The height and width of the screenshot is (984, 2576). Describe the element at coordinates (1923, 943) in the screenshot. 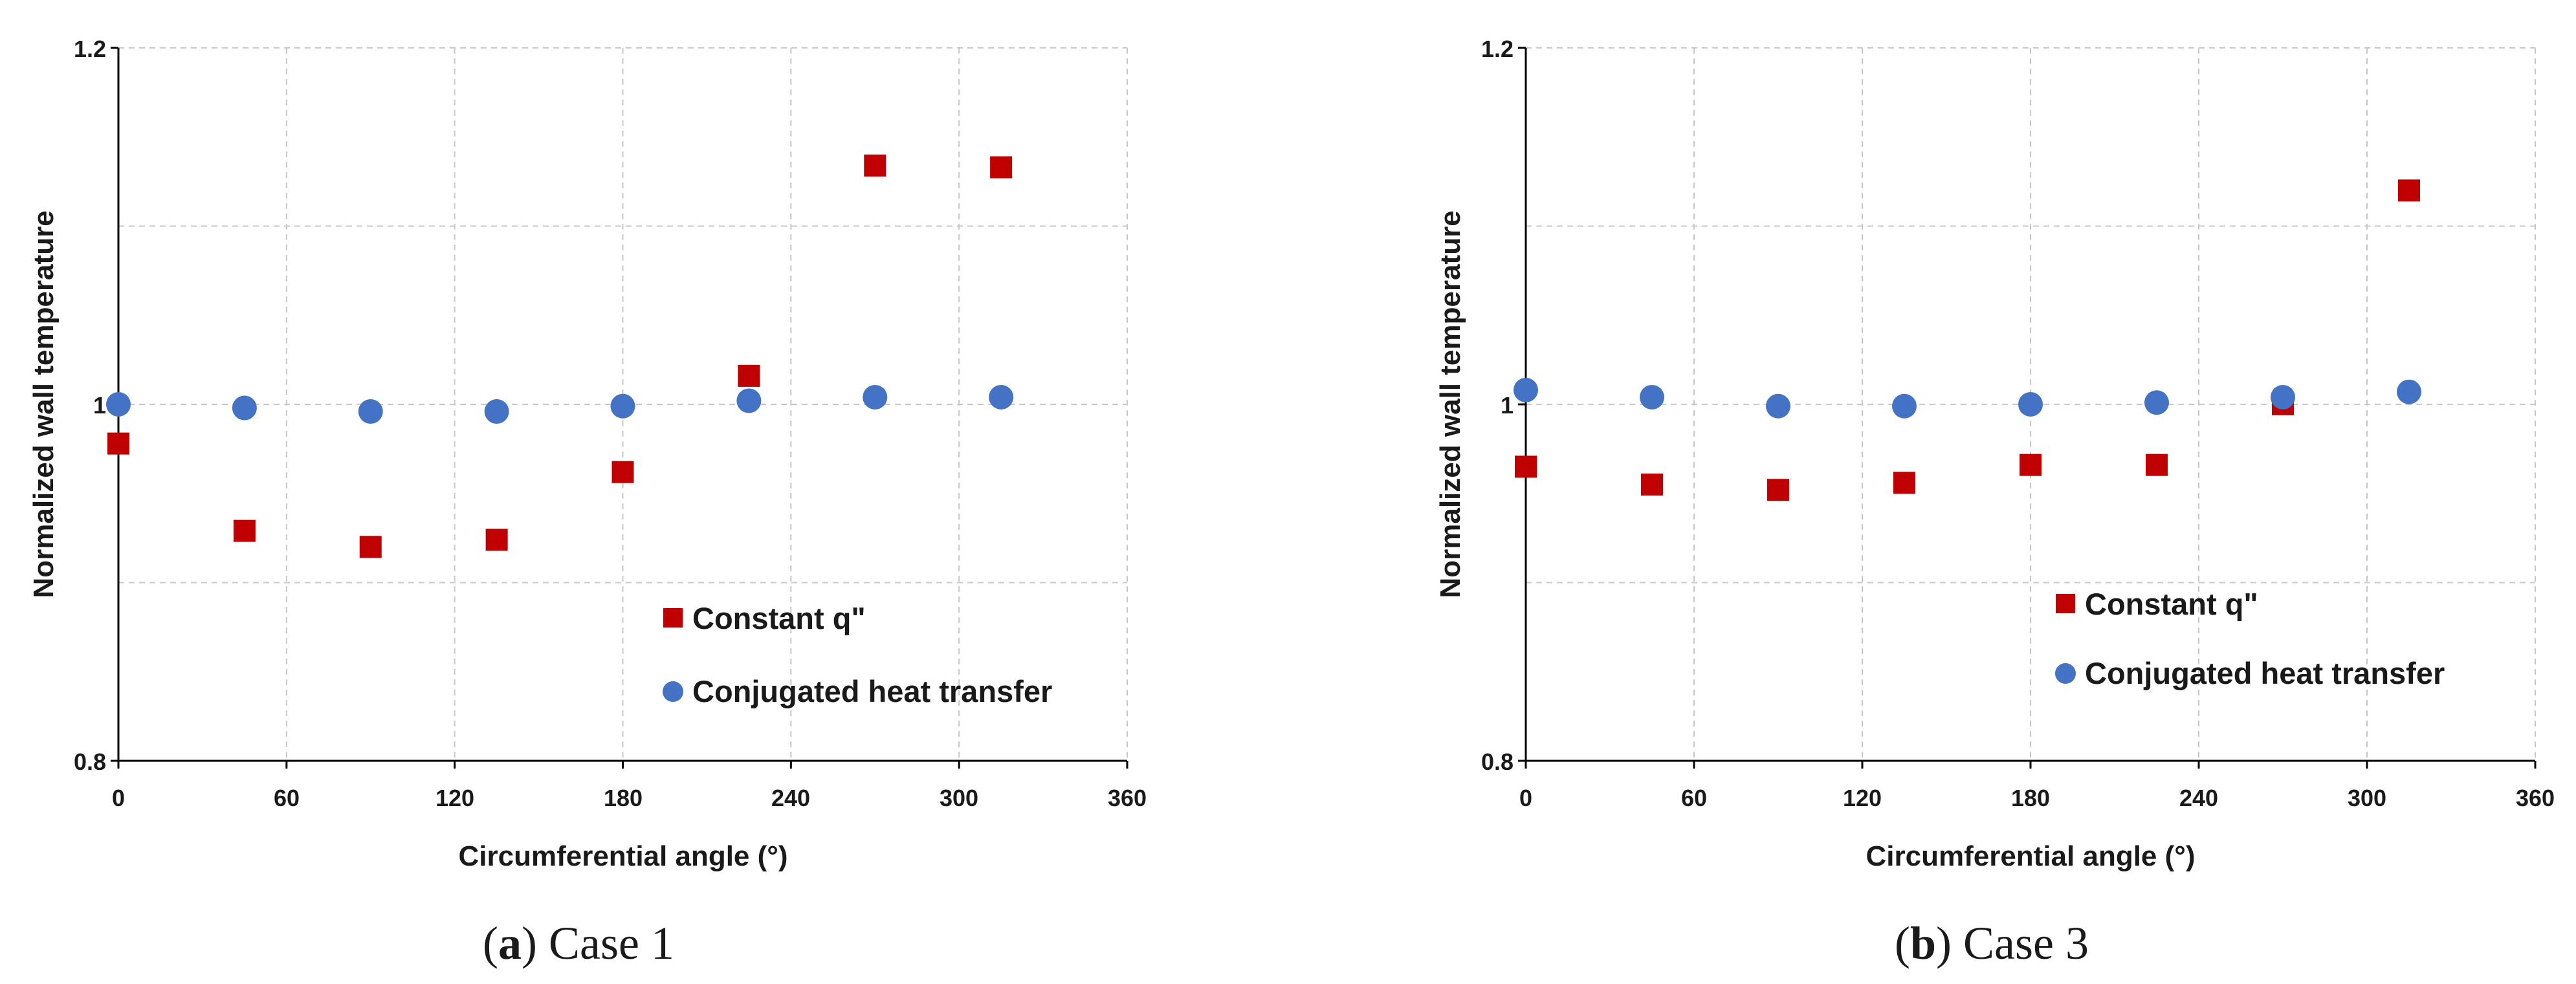

I see `caption-letter: b` at that location.